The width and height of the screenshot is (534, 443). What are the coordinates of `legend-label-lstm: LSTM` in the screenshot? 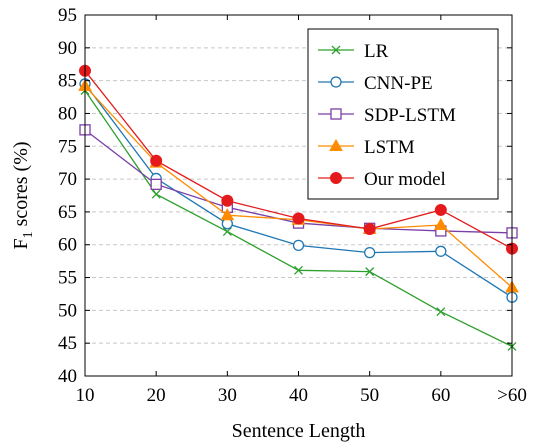 It's located at (389, 147).